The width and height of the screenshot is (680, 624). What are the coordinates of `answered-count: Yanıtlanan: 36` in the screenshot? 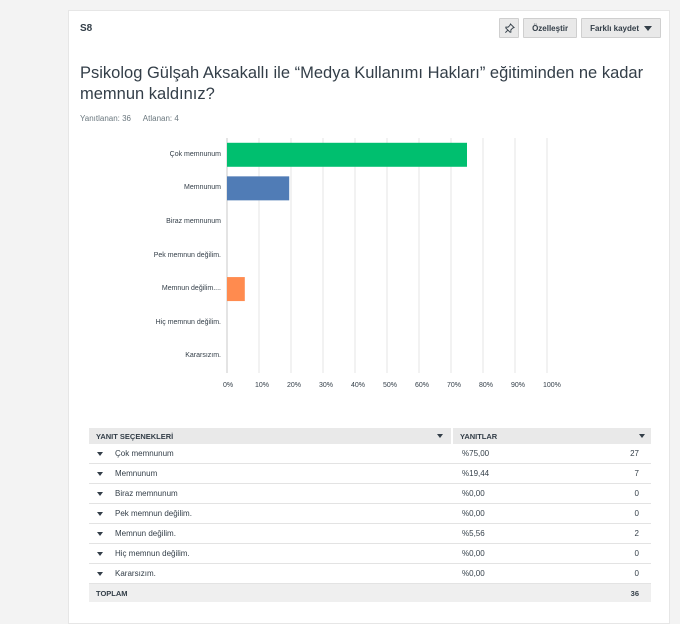 It's located at (106, 118).